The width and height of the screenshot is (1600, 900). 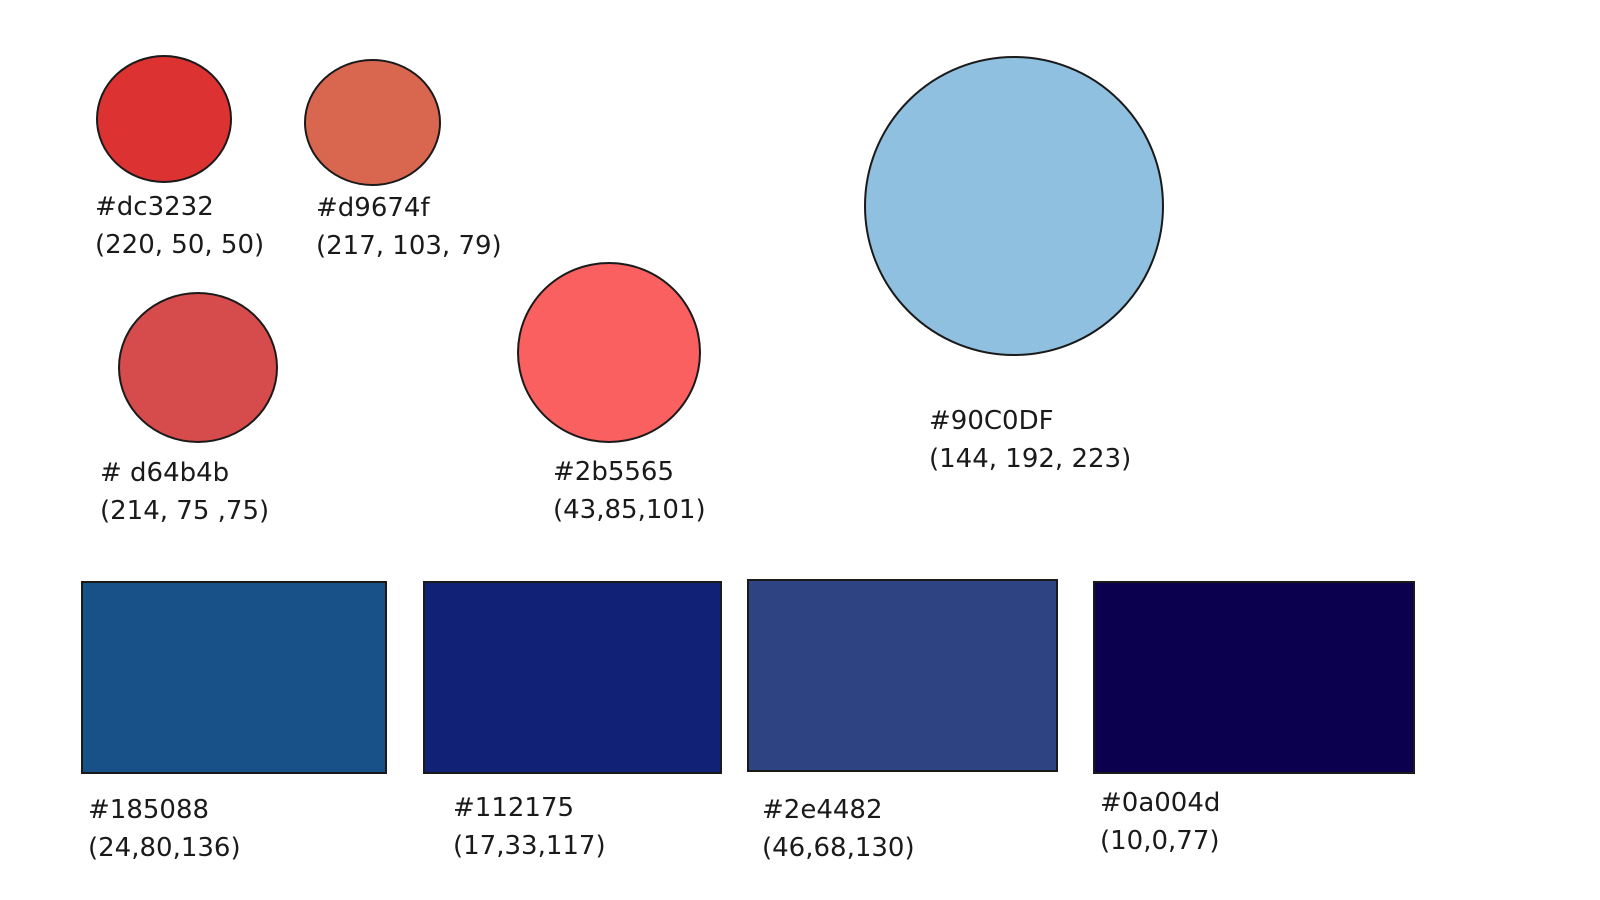 What do you see at coordinates (409, 227) in the screenshot?
I see `swatch-label-d9674f: #d9674f (217, 103, 79)` at bounding box center [409, 227].